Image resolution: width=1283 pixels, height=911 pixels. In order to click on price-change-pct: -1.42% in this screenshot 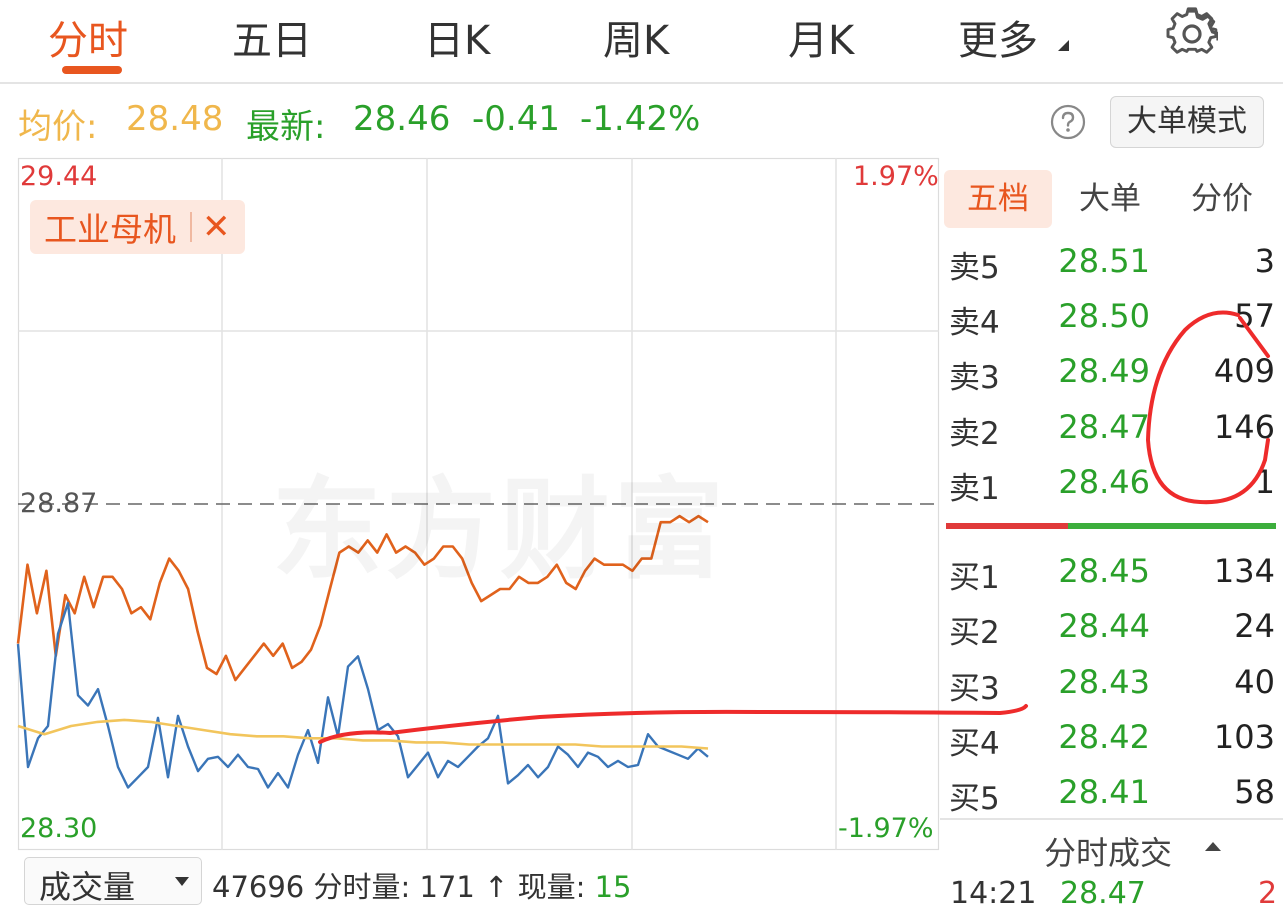, I will do `click(640, 119)`.